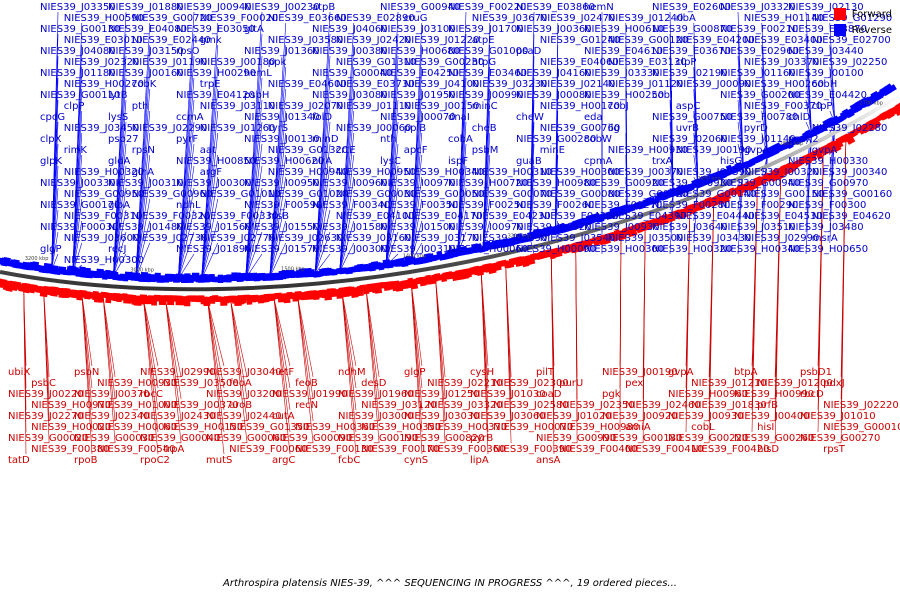 The image size is (900, 600). Describe the element at coordinates (479, 460) in the screenshot. I see `forward-gene-label: lipA` at that location.